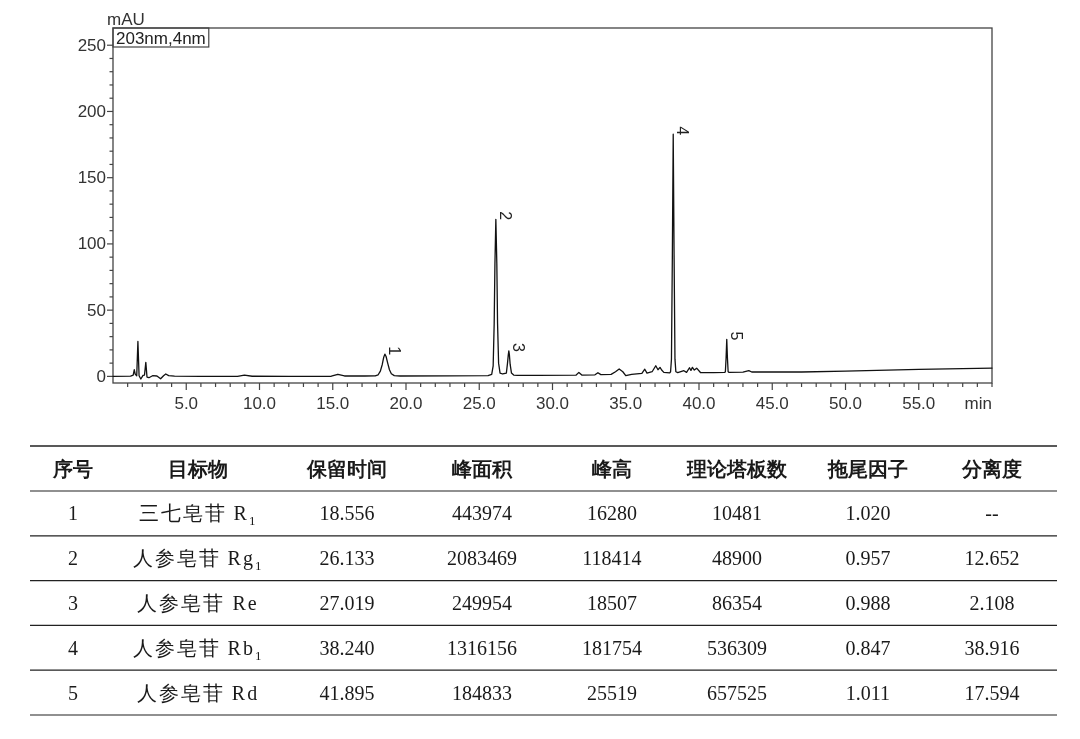  What do you see at coordinates (161, 38) in the screenshot?
I see `annotation: 203nm,4nm` at bounding box center [161, 38].